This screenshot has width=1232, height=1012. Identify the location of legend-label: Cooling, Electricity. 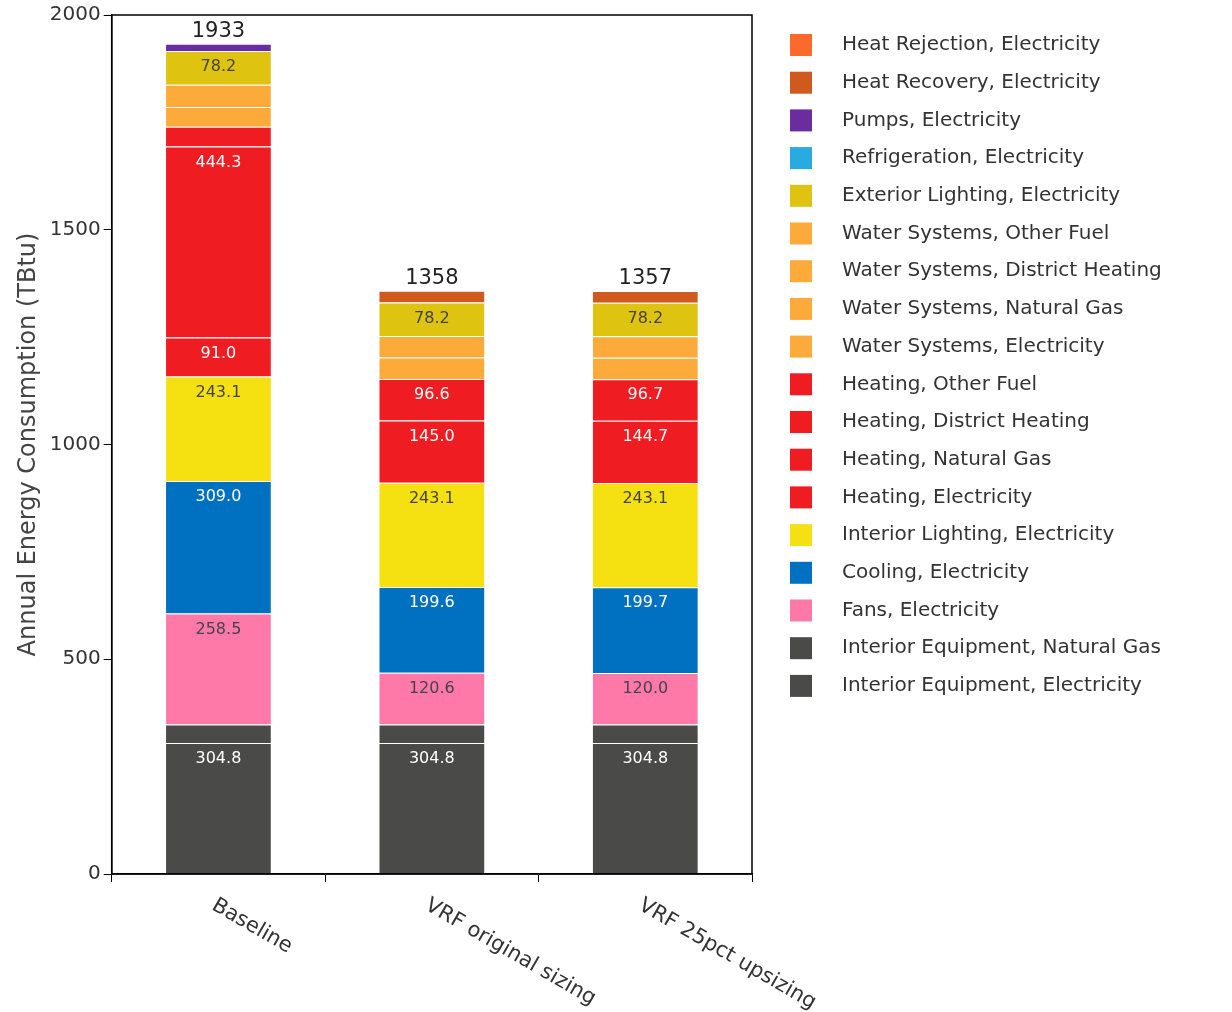
(936, 571).